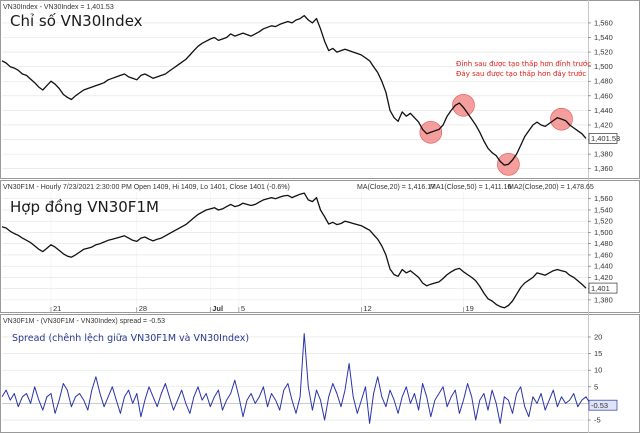 This screenshot has width=640, height=433. I want to click on y-tick-label: 1,360, so click(603, 168).